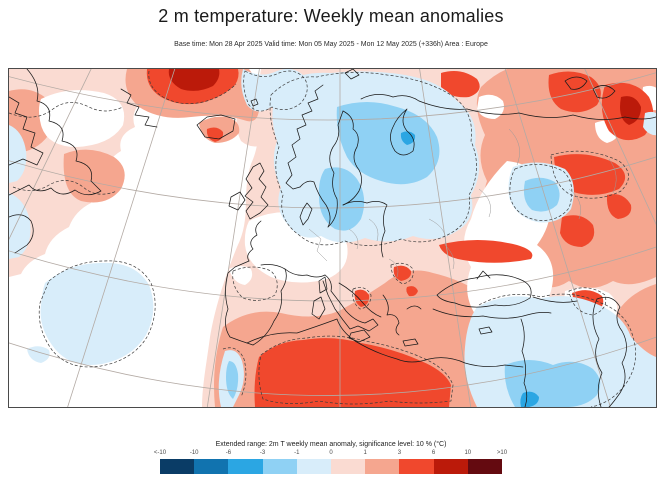  Describe the element at coordinates (433, 453) in the screenshot. I see `colorbar-tick-label: 6` at that location.